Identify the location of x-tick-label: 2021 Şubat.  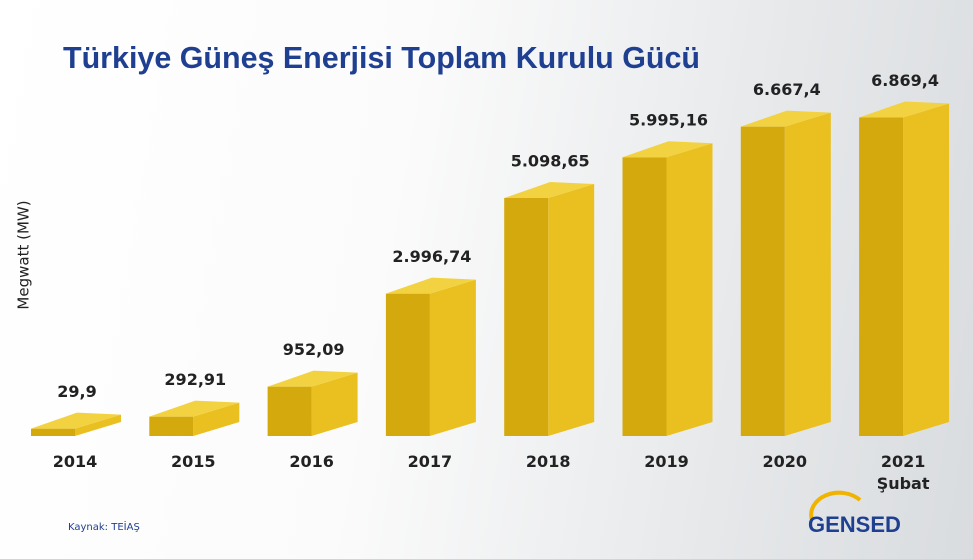
(903, 472).